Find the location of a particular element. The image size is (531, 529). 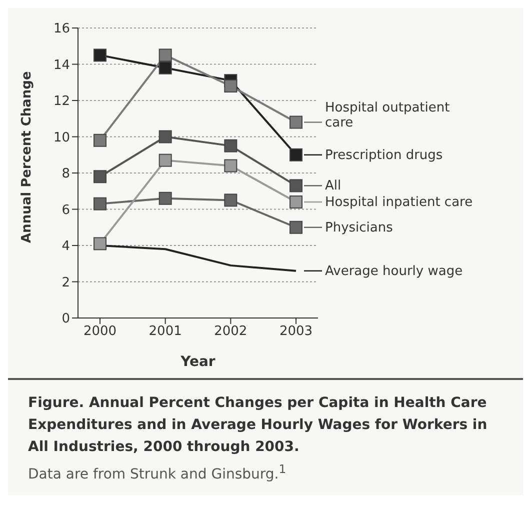

legend-label: Average hourly wage is located at coordinates (394, 271).